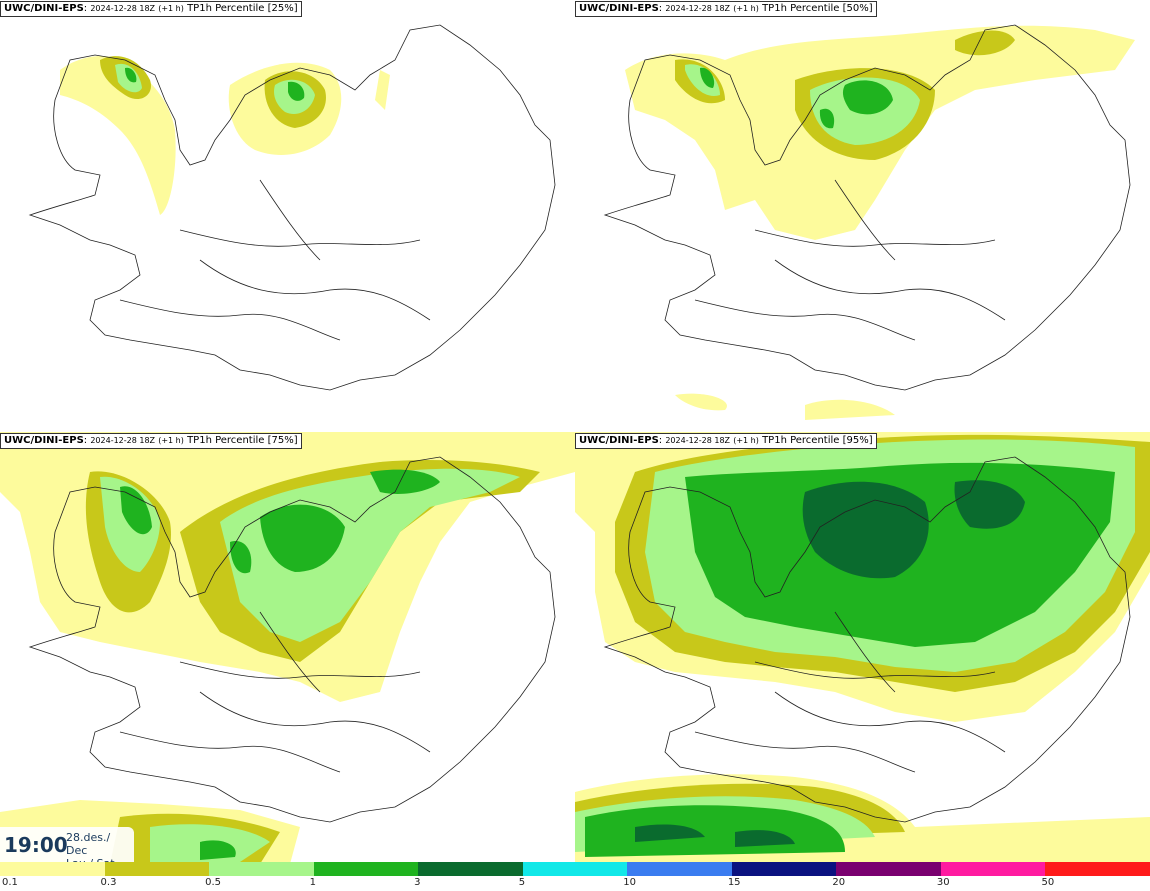 This screenshot has width=1150, height=891. Describe the element at coordinates (522, 882) in the screenshot. I see `colorbar-tick-label: 5` at that location.